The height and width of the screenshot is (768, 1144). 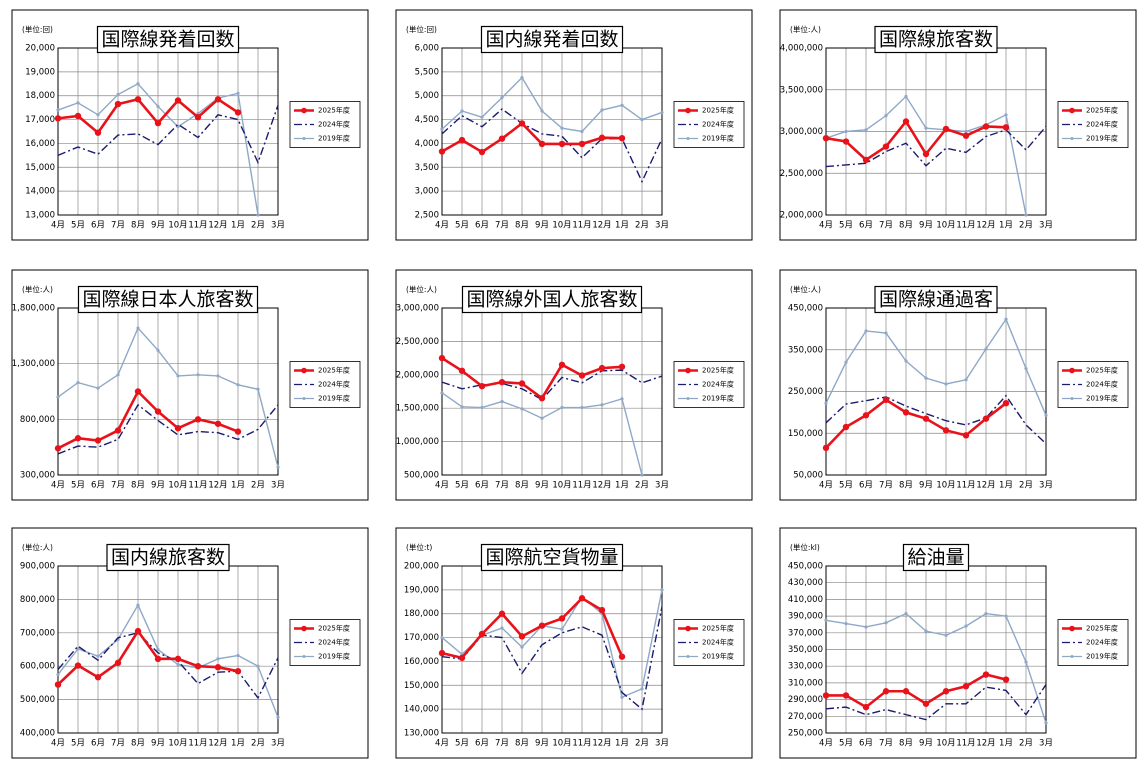 What do you see at coordinates (421, 662) in the screenshot?
I see `y-tick-label: 160,000` at bounding box center [421, 662].